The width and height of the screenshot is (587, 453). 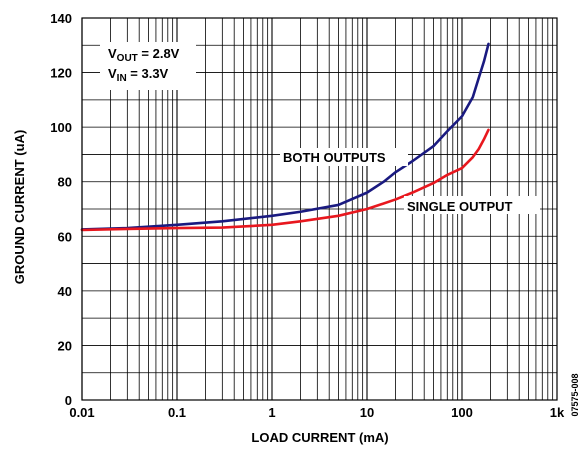 What do you see at coordinates (138, 75) in the screenshot?
I see `vin-annotation: VIN = 3.3V` at bounding box center [138, 75].